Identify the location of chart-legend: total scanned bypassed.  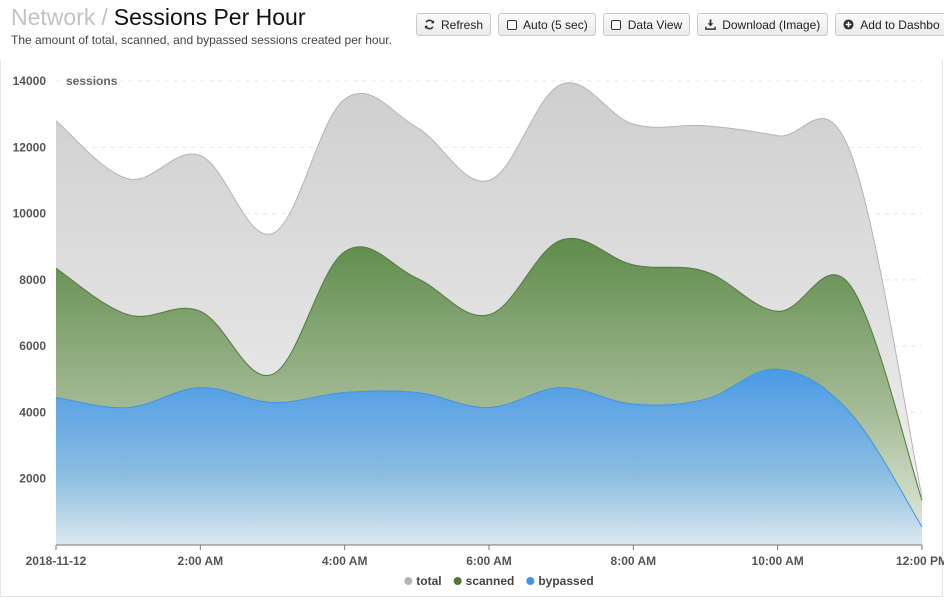
(499, 581).